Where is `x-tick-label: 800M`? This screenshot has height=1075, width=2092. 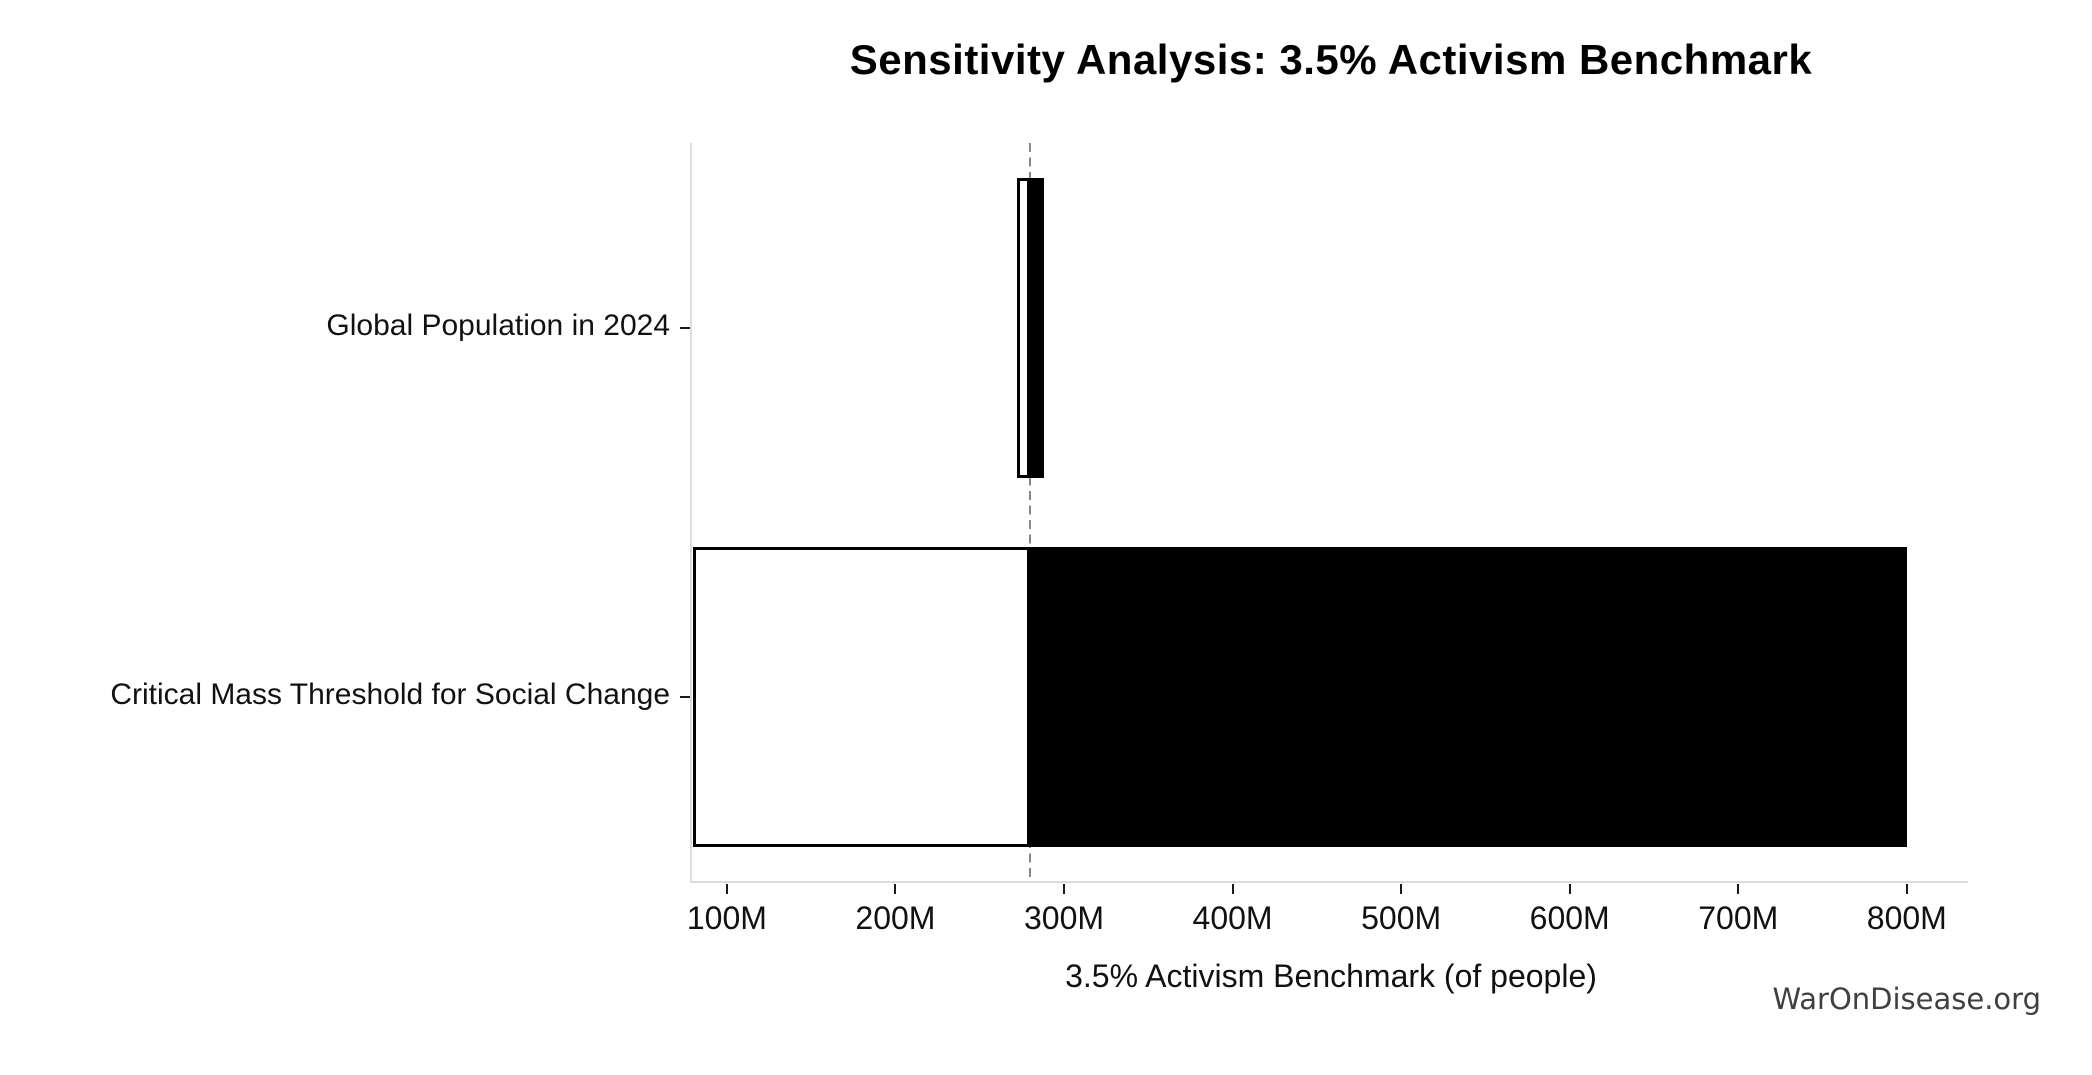
x-tick-label: 800M is located at coordinates (1906, 918).